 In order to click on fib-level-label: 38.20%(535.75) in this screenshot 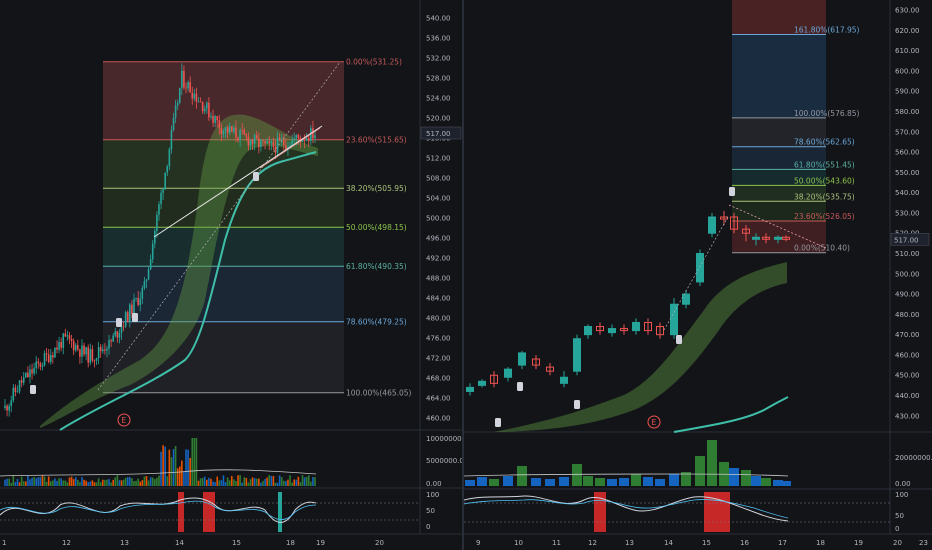, I will do `click(824, 196)`.